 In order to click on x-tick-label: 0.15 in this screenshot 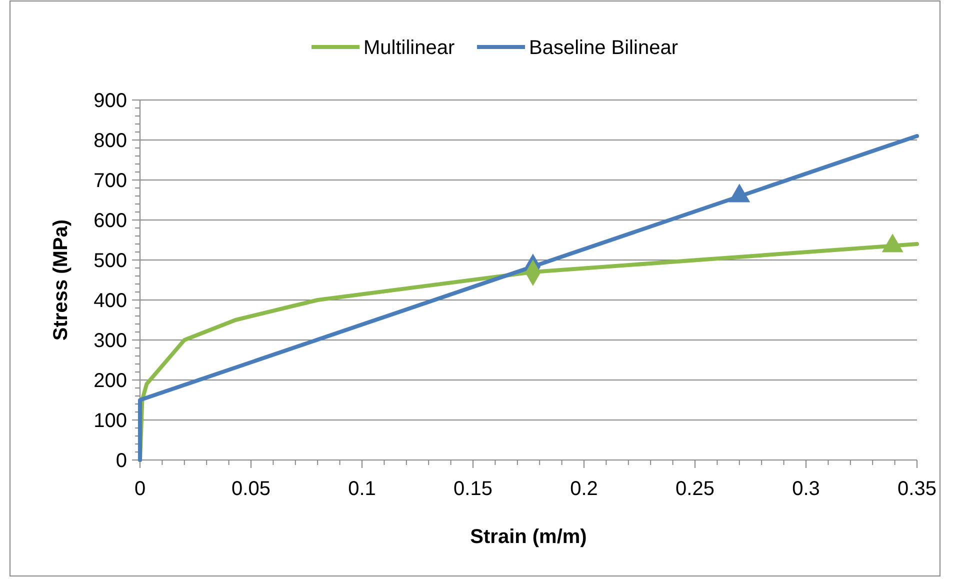, I will do `click(473, 489)`.